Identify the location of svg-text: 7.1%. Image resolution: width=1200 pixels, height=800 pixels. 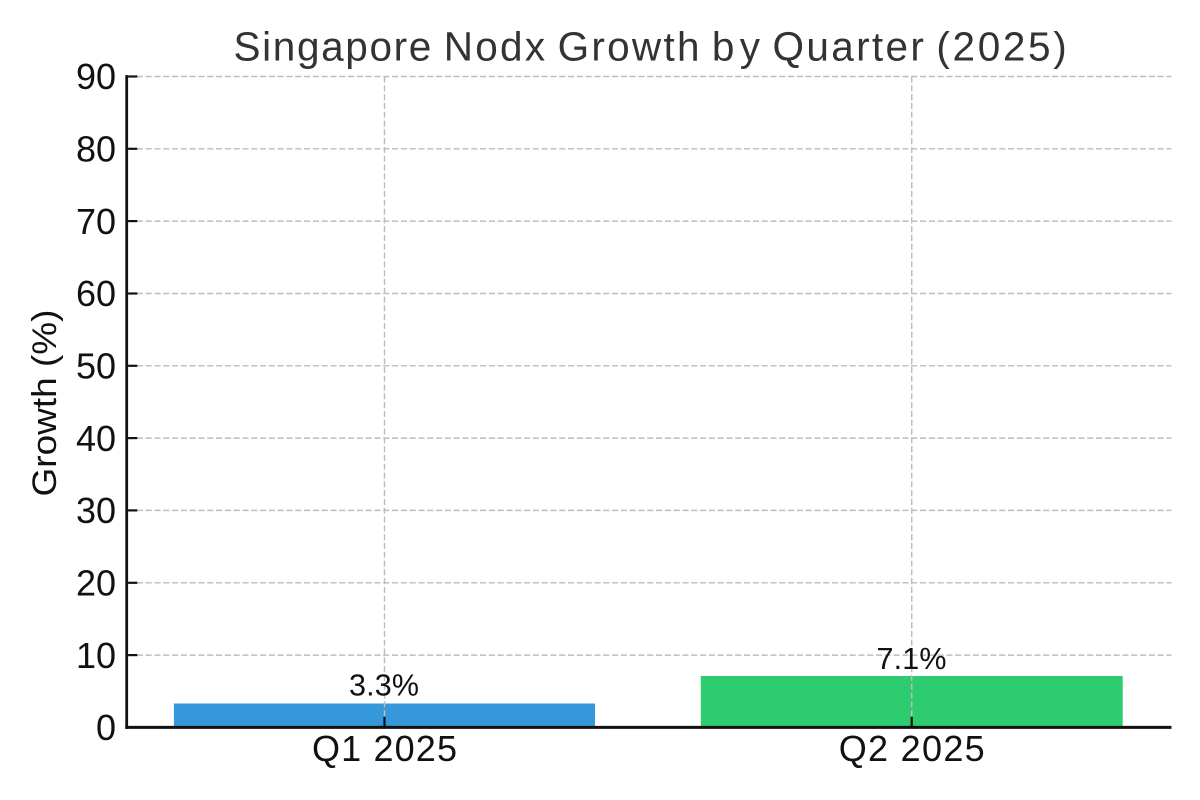
(912, 659).